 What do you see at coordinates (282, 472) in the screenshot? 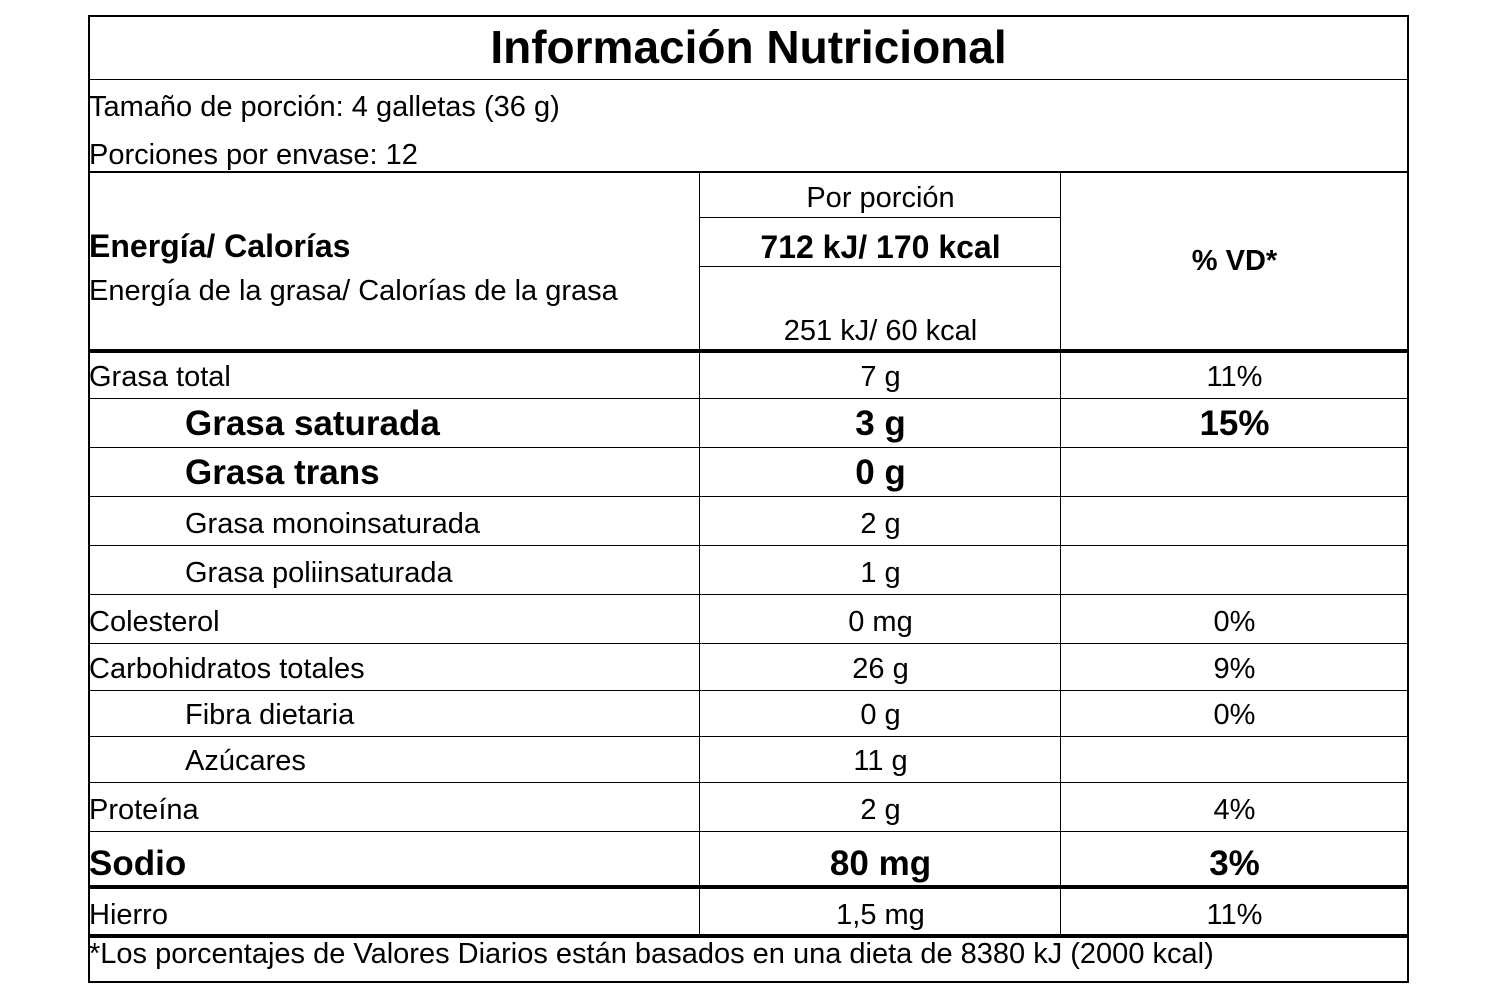
I see `nutrient-name: Grasa trans` at bounding box center [282, 472].